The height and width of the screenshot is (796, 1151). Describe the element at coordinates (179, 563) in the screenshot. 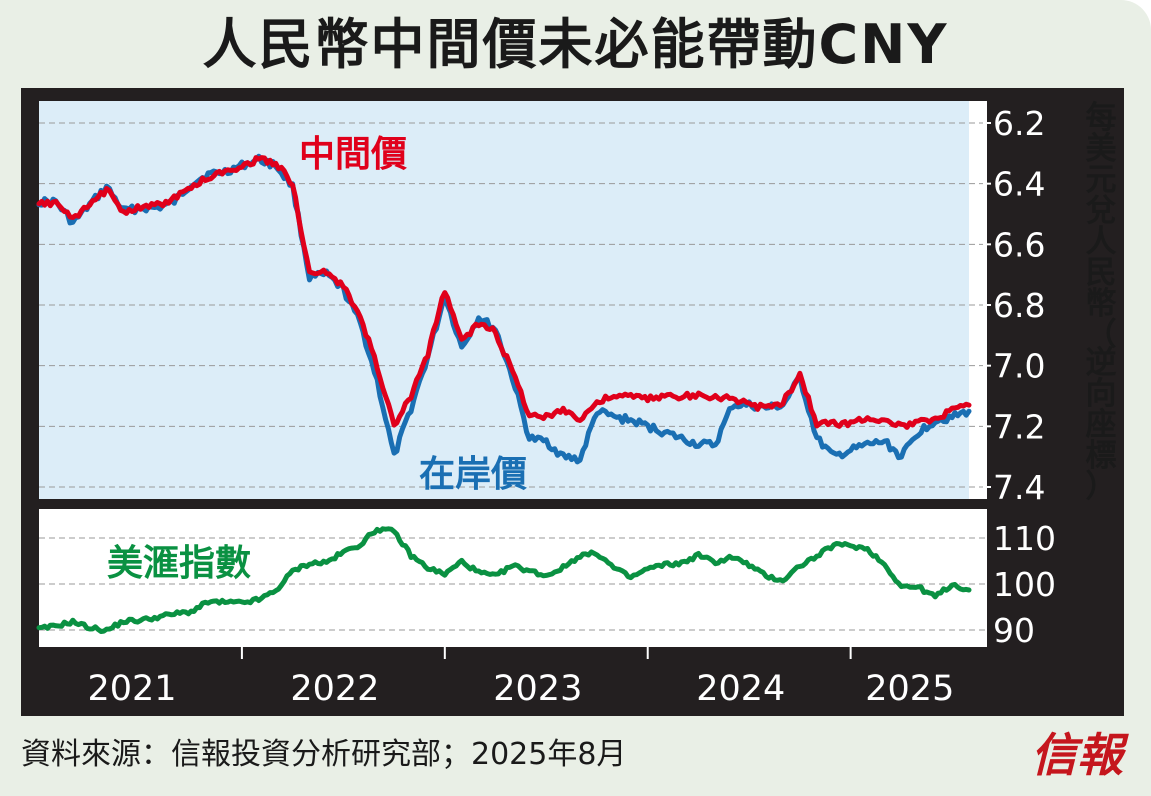

I see `dollar-index-series-label: 美滙指數` at that location.